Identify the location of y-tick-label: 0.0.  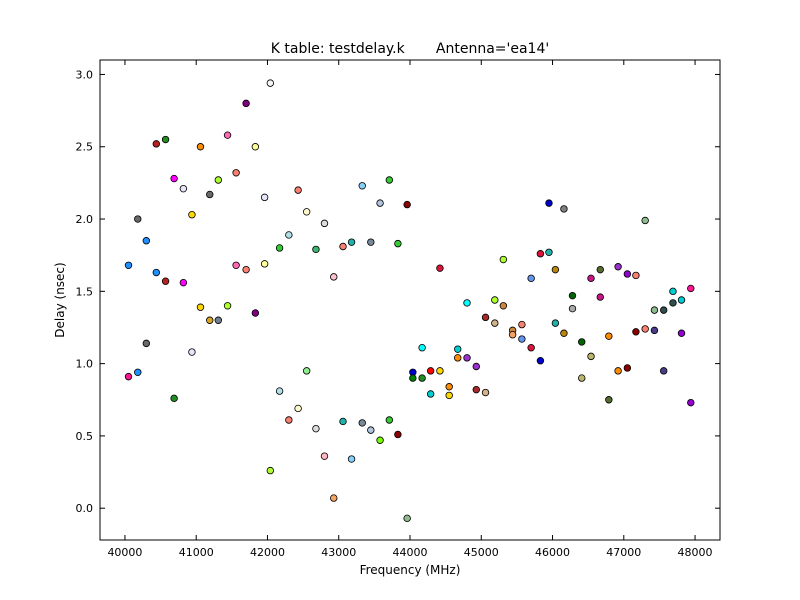
(85, 508).